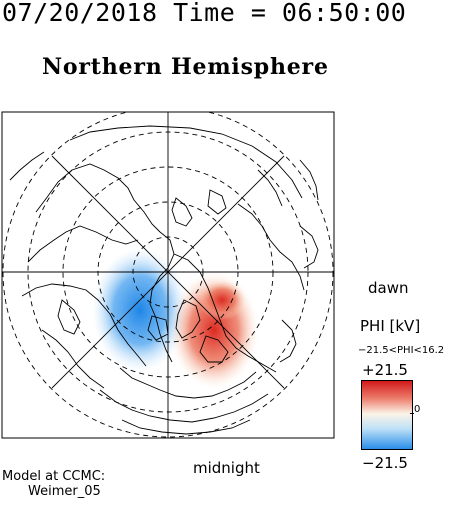 The height and width of the screenshot is (508, 470). What do you see at coordinates (204, 13) in the screenshot?
I see `datetime-title: 07/20/2018 Time = 06:50:00` at bounding box center [204, 13].